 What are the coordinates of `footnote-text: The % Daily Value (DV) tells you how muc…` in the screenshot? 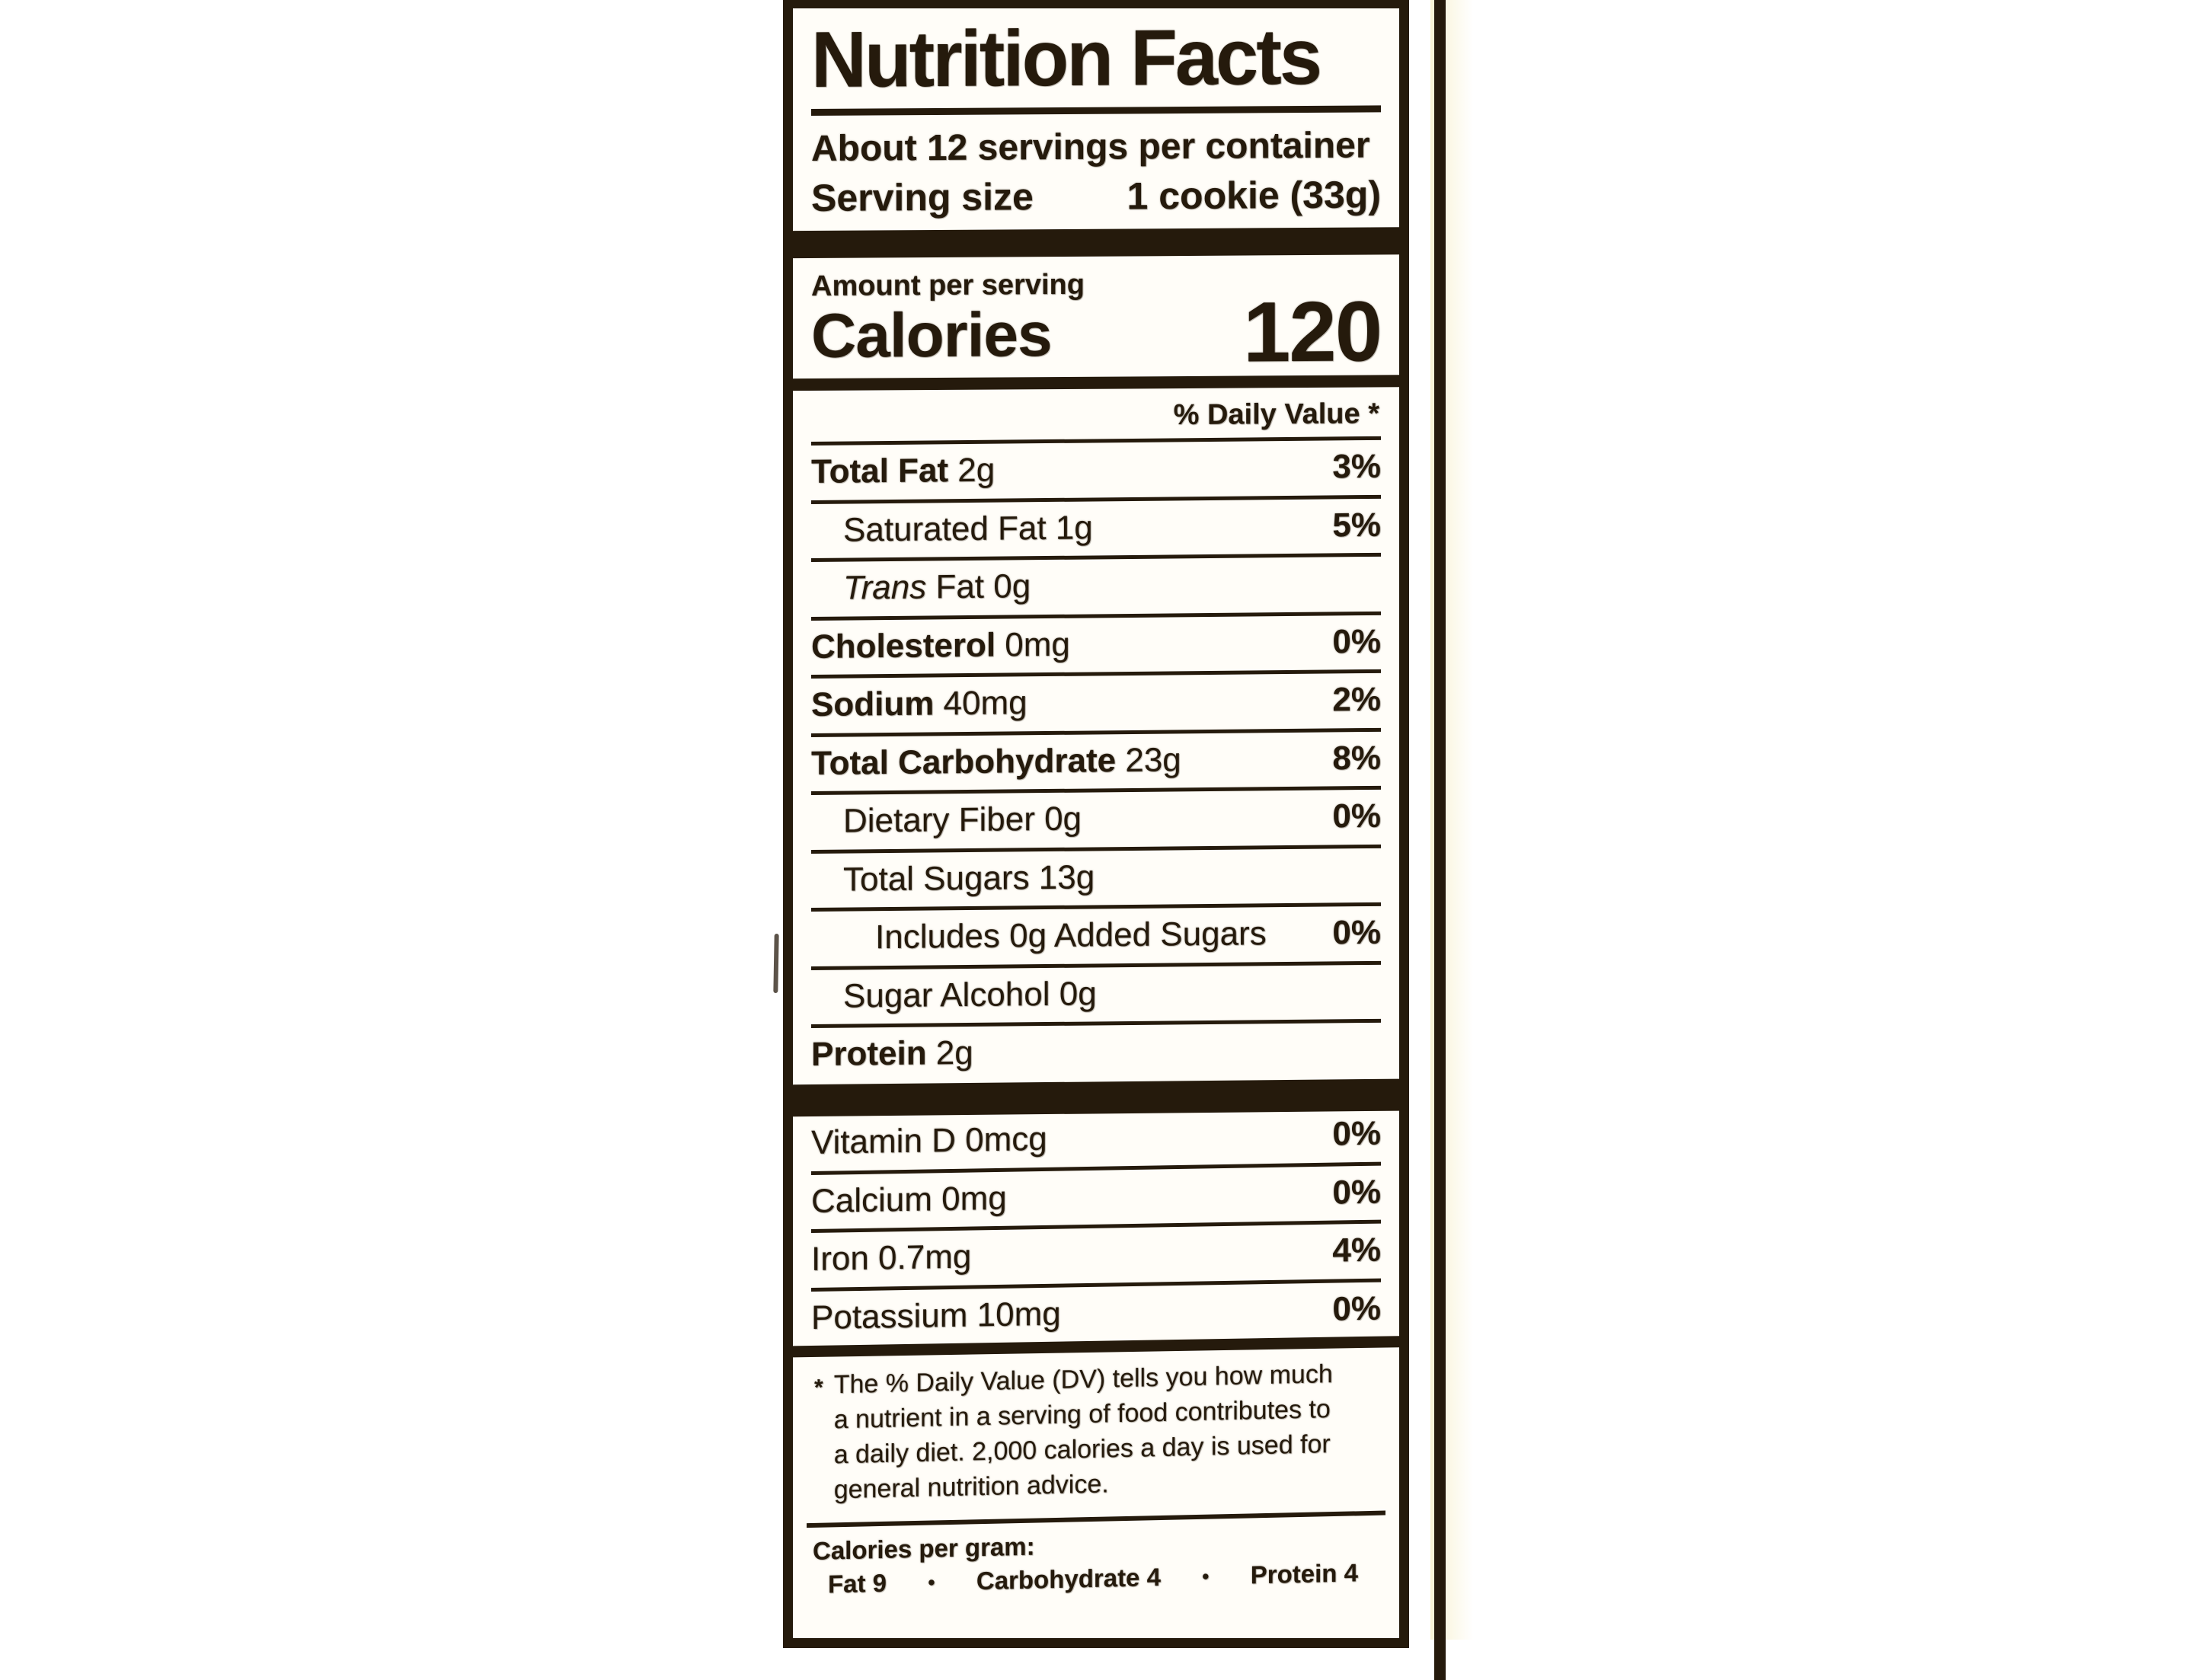 It's located at (1093, 1431).